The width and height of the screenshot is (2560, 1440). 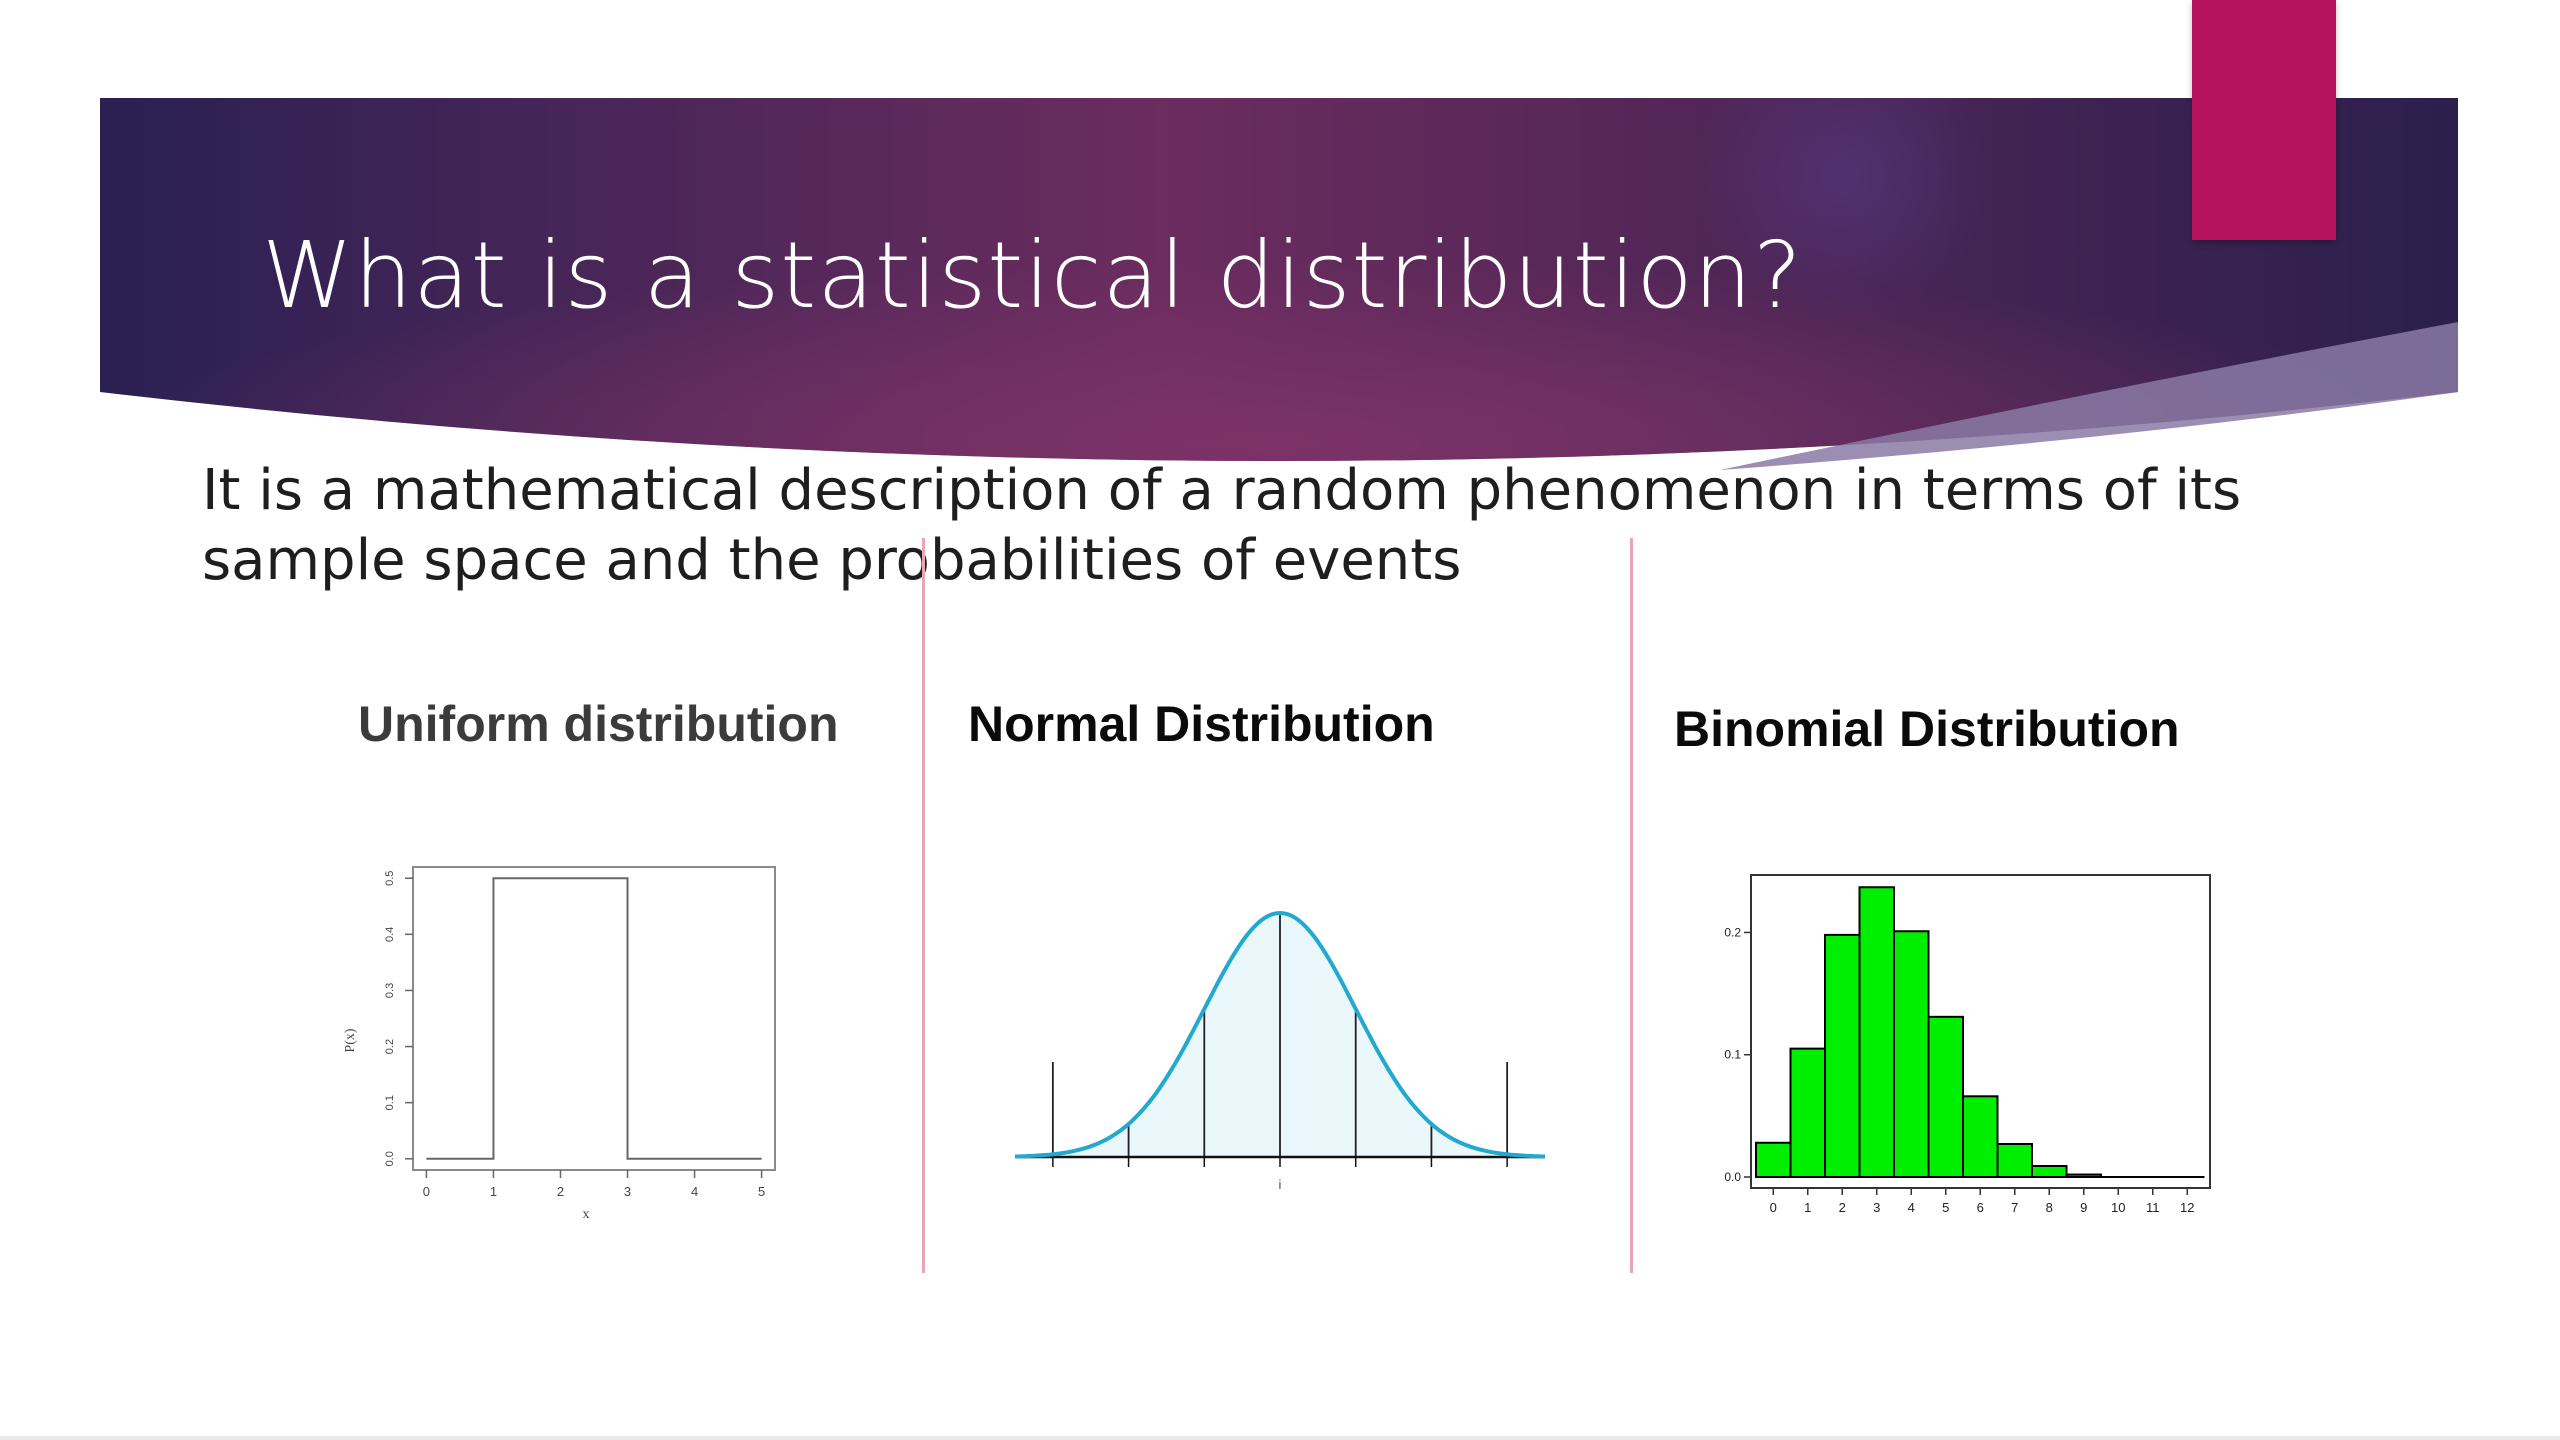 I want to click on uniform-series-line, so click(x=594, y=1018).